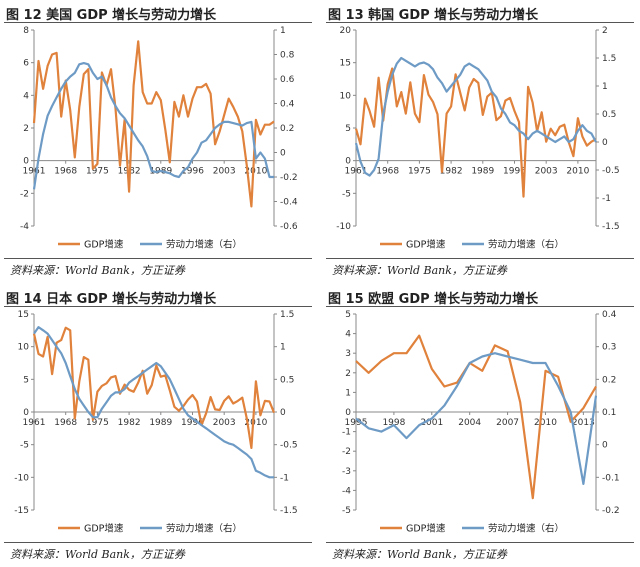 The height and width of the screenshot is (567, 640). Describe the element at coordinates (609, 59) in the screenshot. I see `y2-tick-label: 1.5` at that location.